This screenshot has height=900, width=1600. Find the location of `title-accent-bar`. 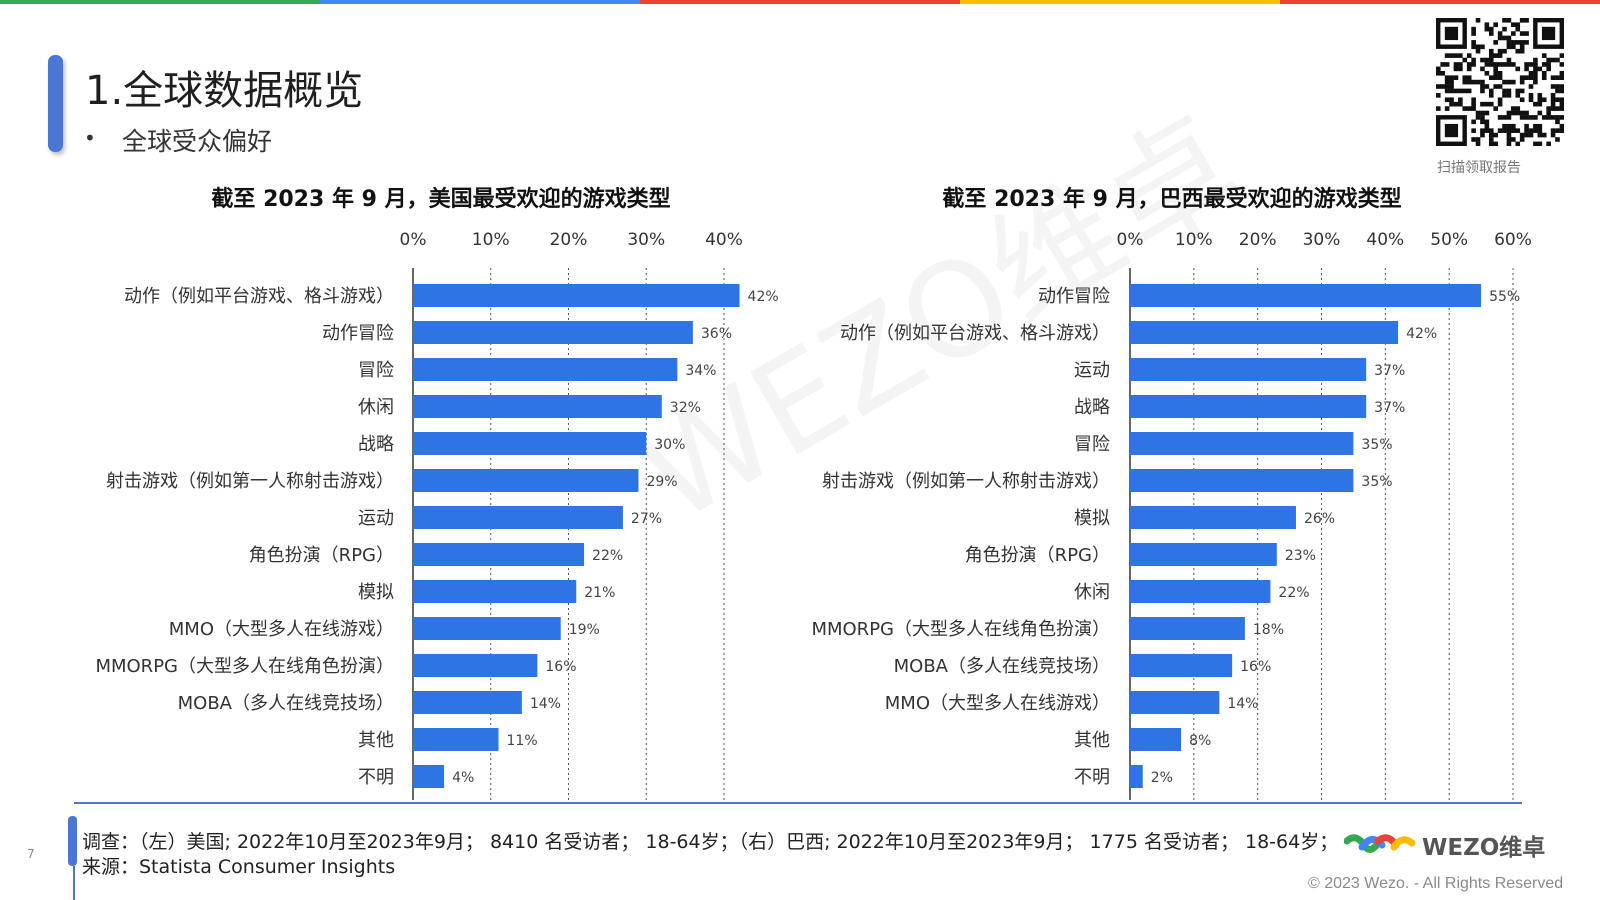

title-accent-bar is located at coordinates (55, 103).